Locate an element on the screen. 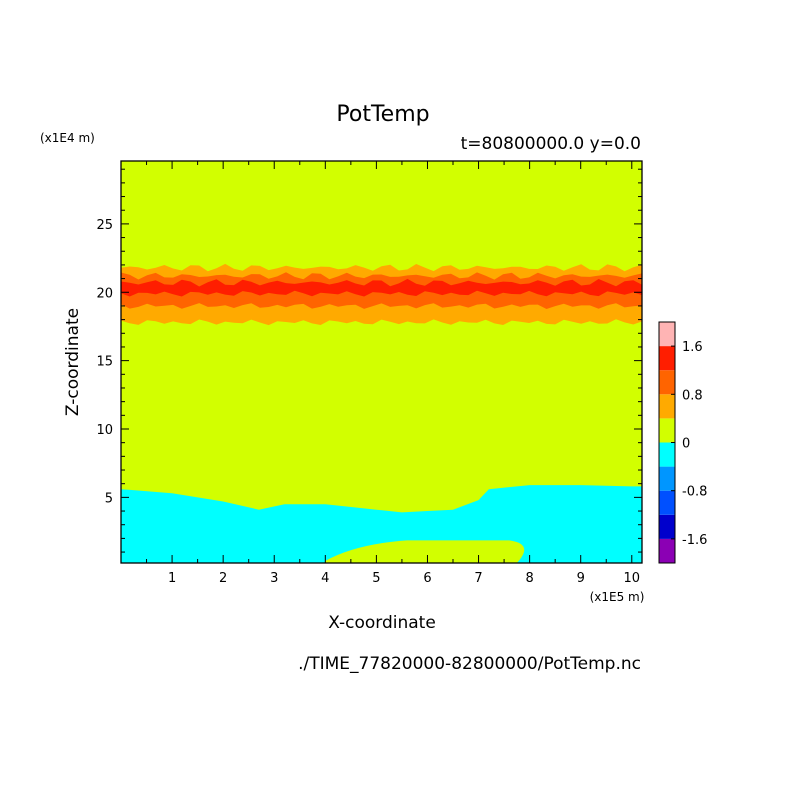  y-tick-label: 10 is located at coordinates (104, 430).